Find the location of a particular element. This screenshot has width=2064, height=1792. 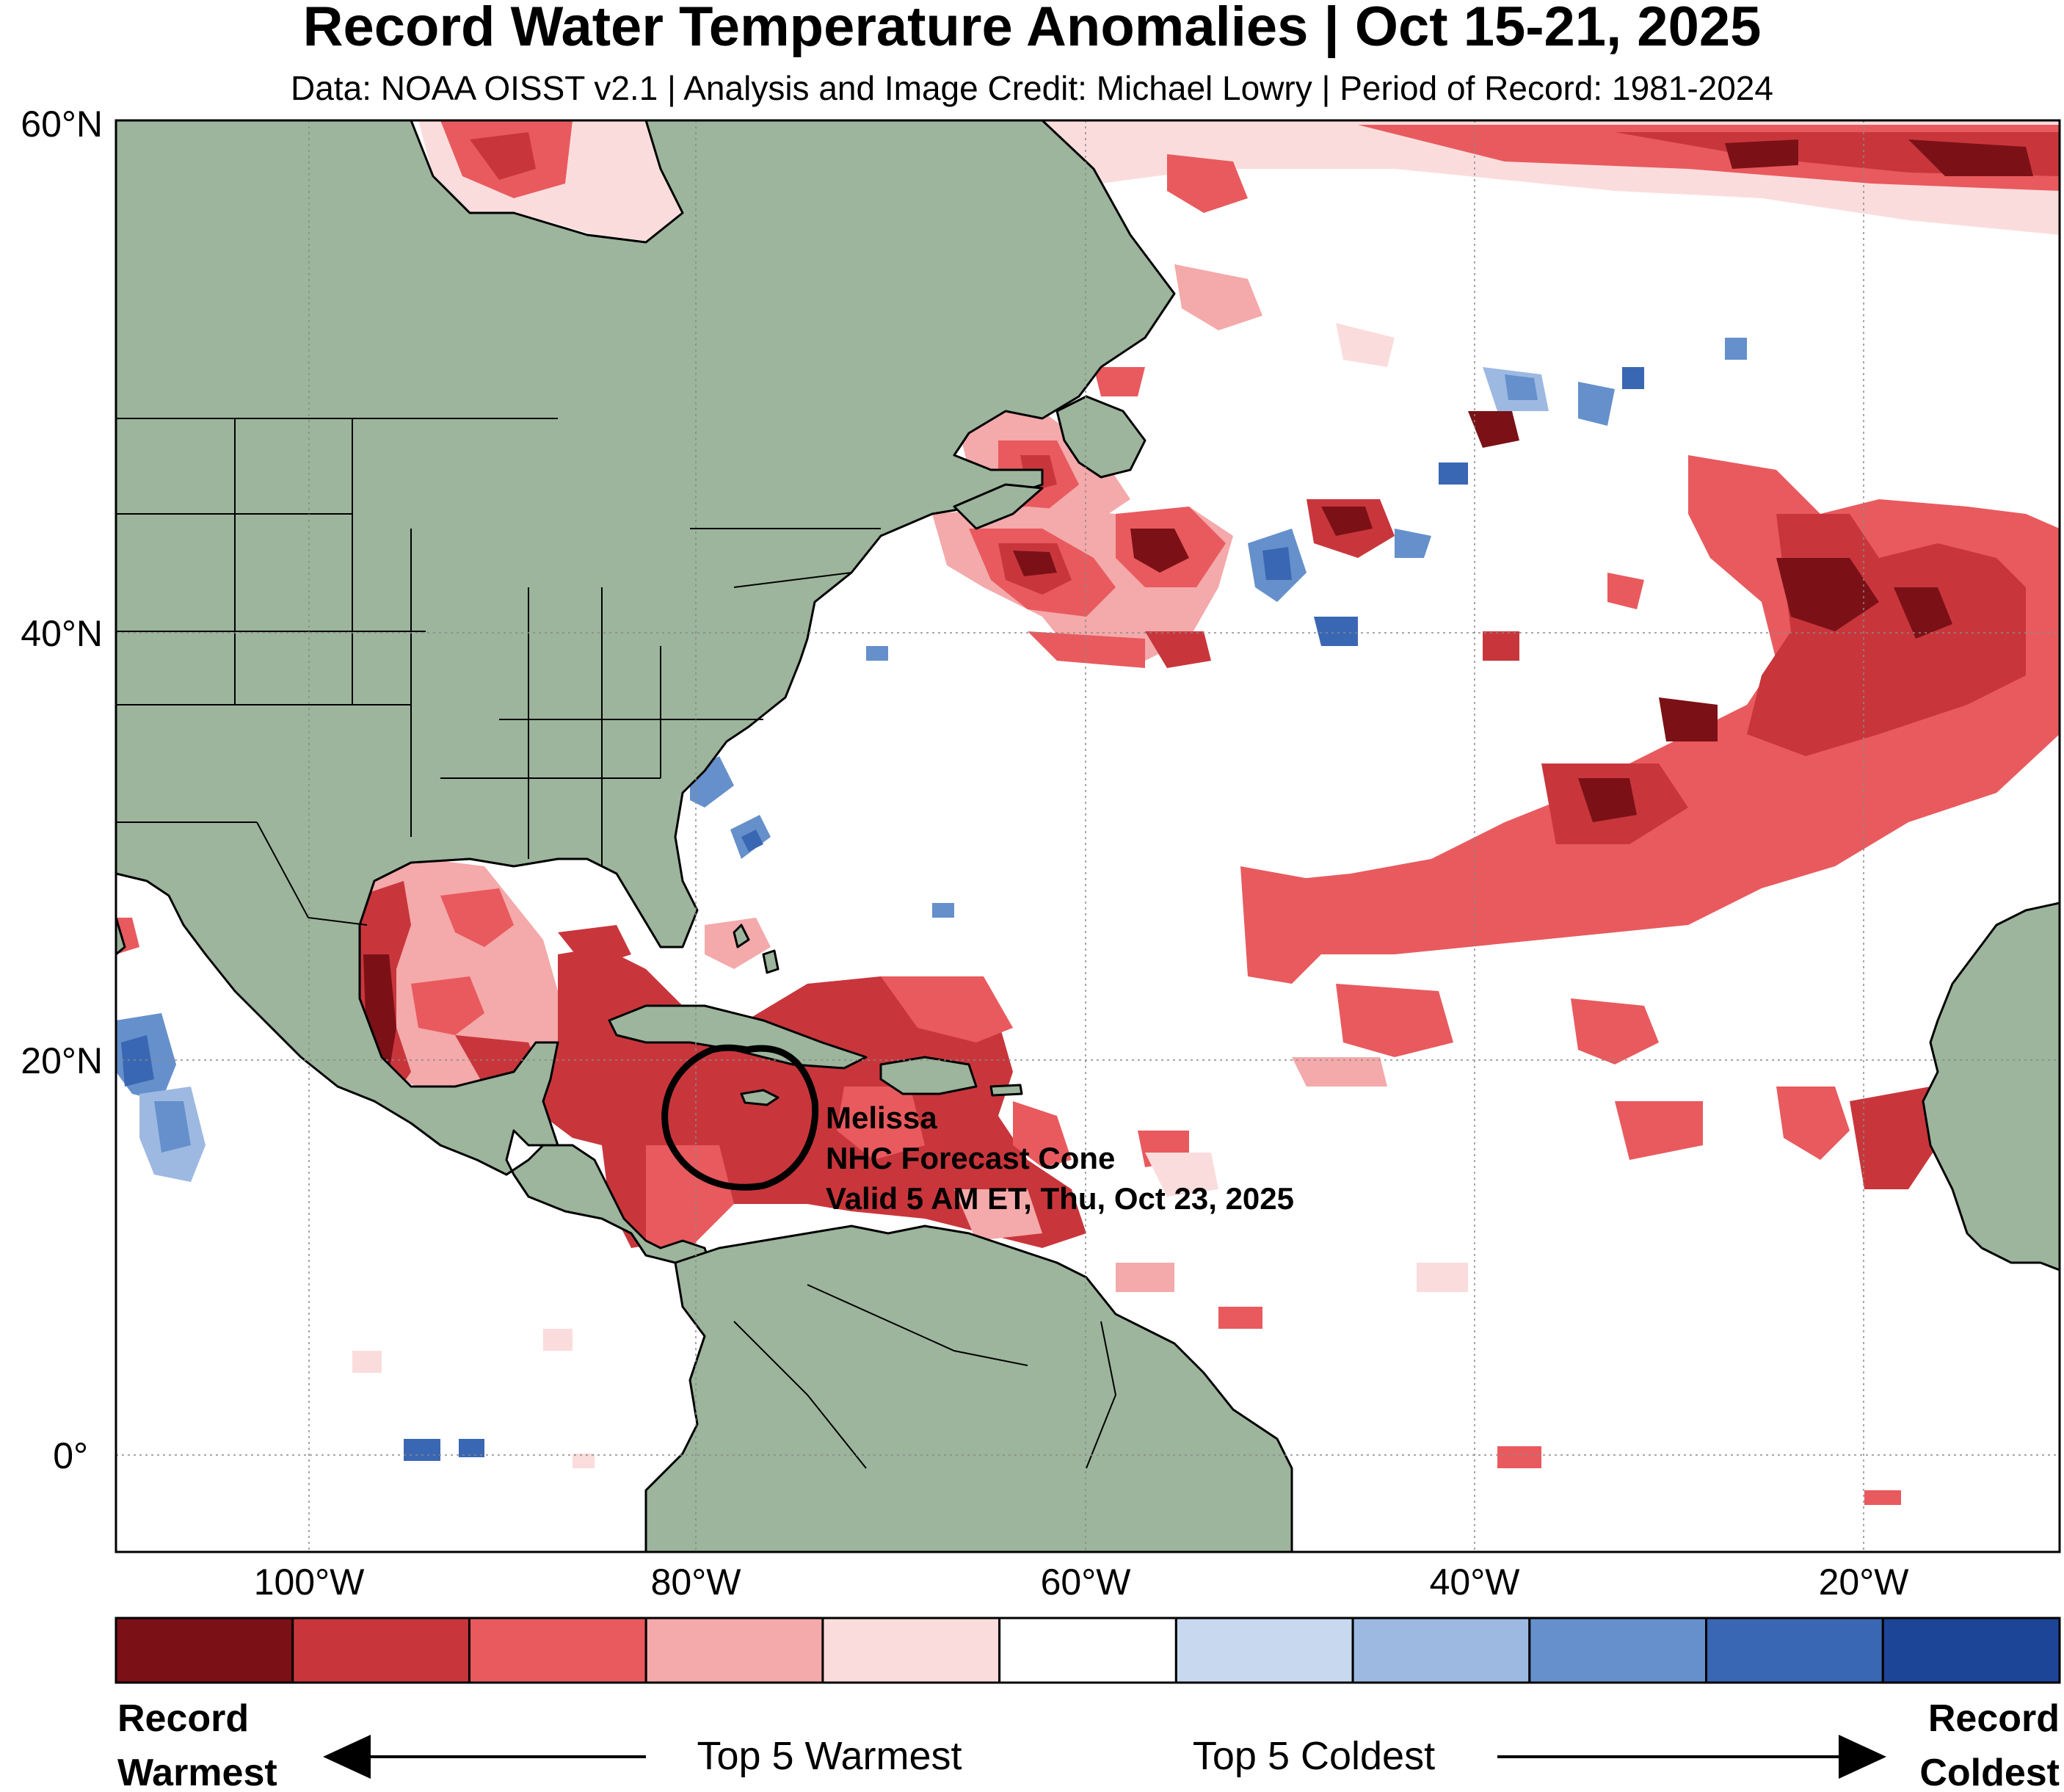

warm-arrow-head is located at coordinates (347, 1757).